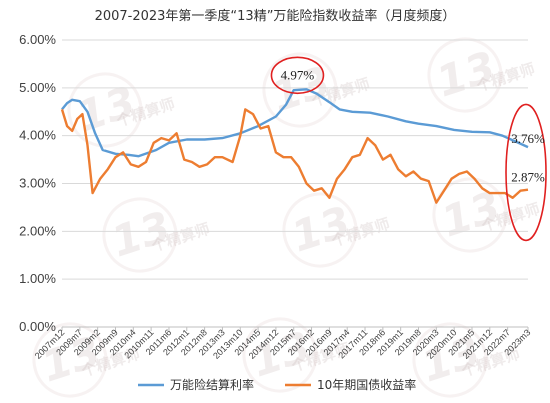 Image resolution: width=550 pixels, height=403 pixels. I want to click on y-tick-label: 6.00%, so click(37, 39).